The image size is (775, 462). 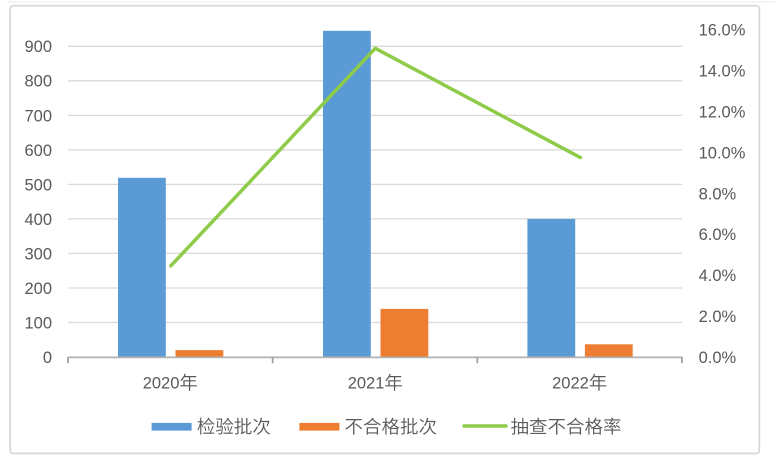 What do you see at coordinates (161, 383) in the screenshot?
I see `svg-text: 2020` at bounding box center [161, 383].